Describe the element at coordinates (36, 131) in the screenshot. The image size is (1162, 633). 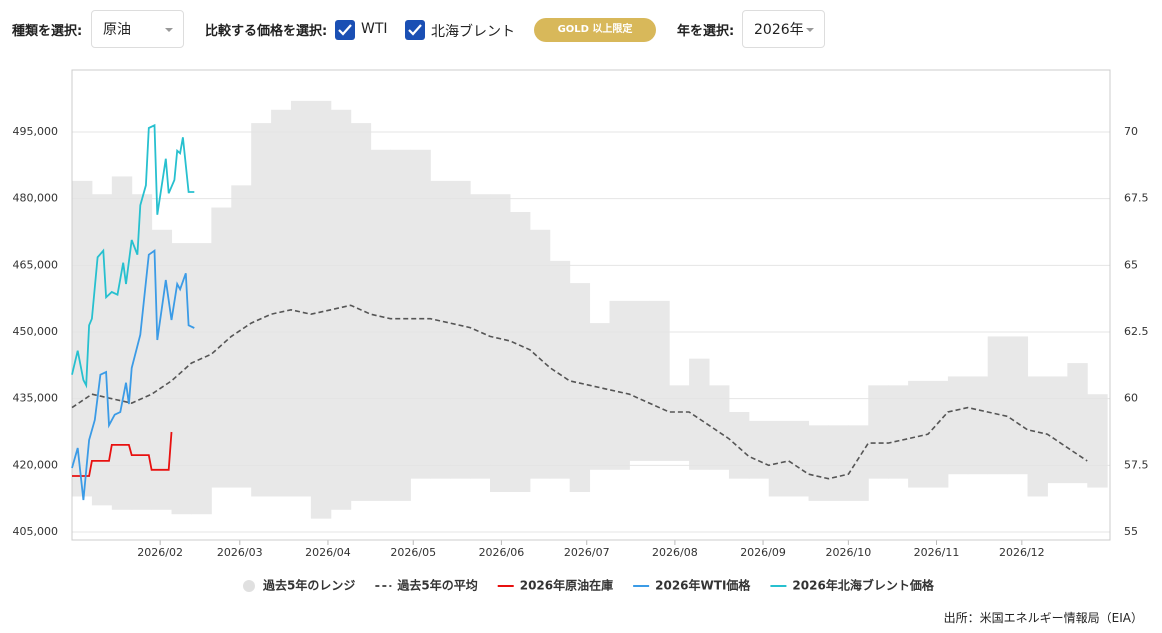
I see `y-tick-label: 495,000` at that location.